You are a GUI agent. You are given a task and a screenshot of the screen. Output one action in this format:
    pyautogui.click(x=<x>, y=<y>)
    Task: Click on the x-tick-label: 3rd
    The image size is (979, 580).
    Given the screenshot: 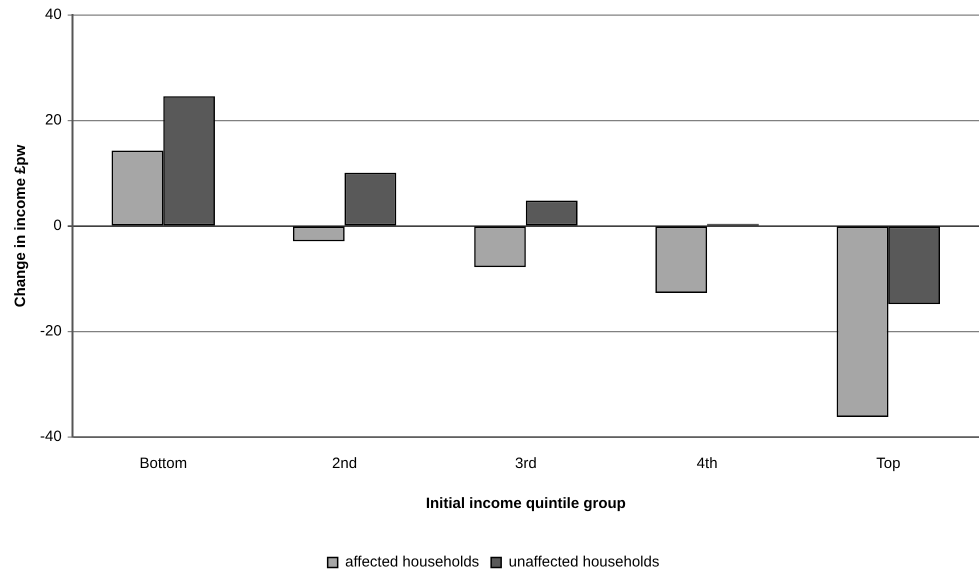 What is the action you would take?
    pyautogui.click(x=525, y=463)
    